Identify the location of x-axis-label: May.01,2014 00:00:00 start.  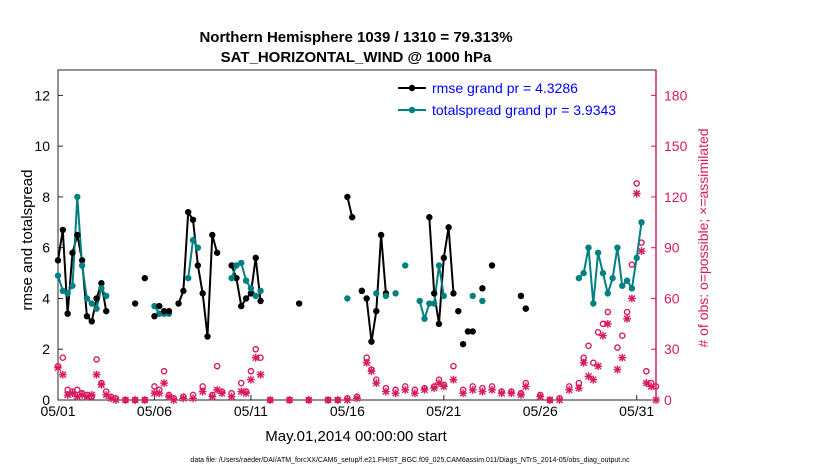
(356, 436).